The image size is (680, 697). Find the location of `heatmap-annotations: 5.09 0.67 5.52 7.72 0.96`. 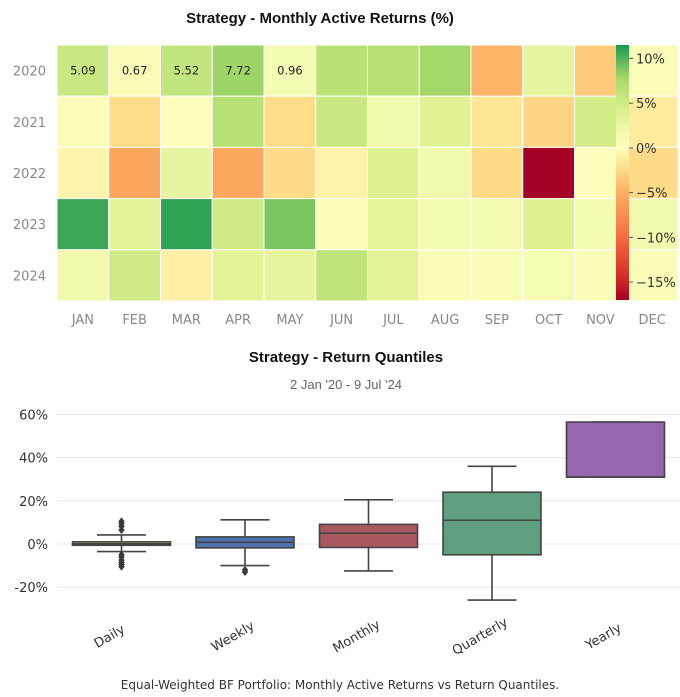

heatmap-annotations: 5.09 0.67 5.52 7.72 0.96 is located at coordinates (186, 71).